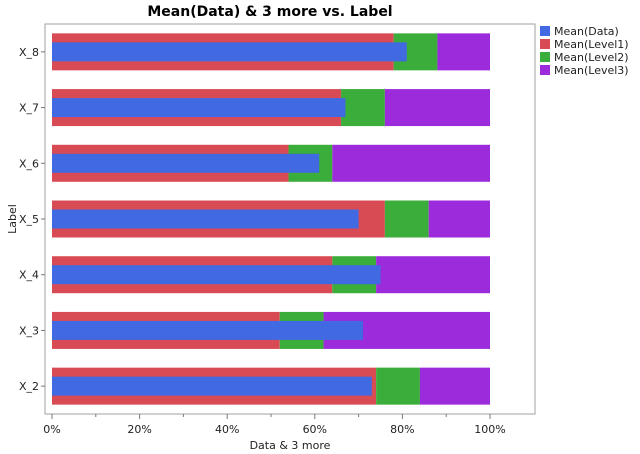 The width and height of the screenshot is (640, 454). I want to click on y-tick-label-x_4: X_4, so click(29, 275).